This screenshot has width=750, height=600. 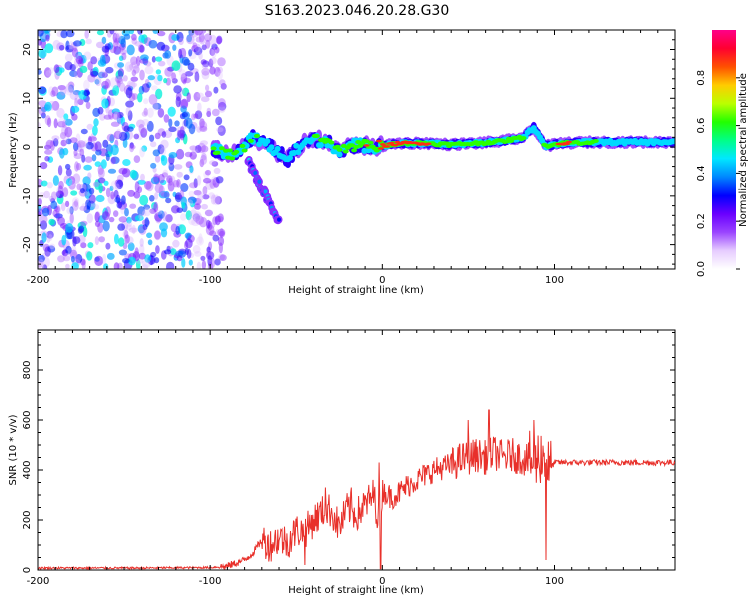 I want to click on colorbar-label: Normalized spectral amplitude, so click(x=743, y=150).